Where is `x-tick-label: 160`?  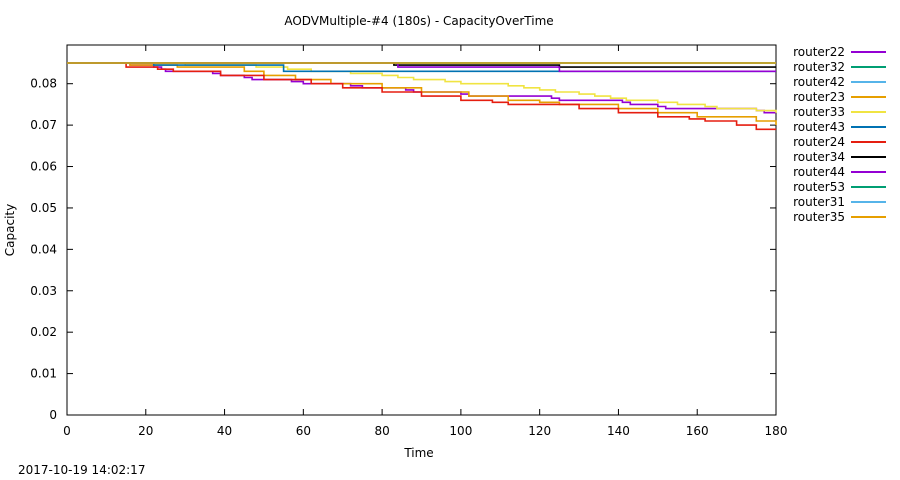 x-tick-label: 160 is located at coordinates (697, 431).